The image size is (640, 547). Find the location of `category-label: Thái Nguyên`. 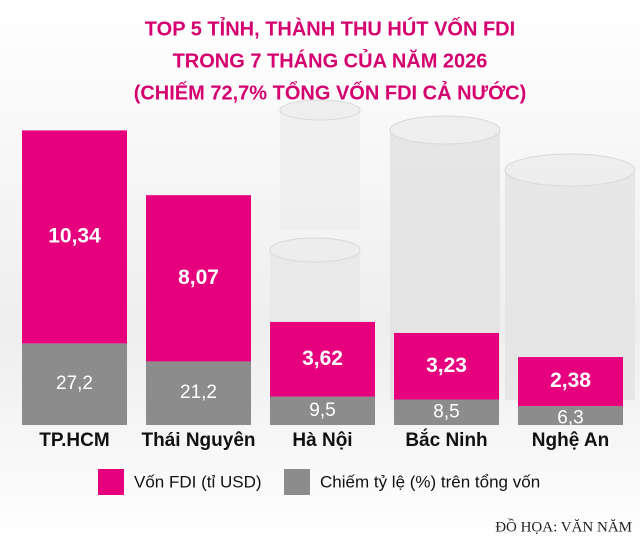

category-label: Thái Nguyên is located at coordinates (198, 440).